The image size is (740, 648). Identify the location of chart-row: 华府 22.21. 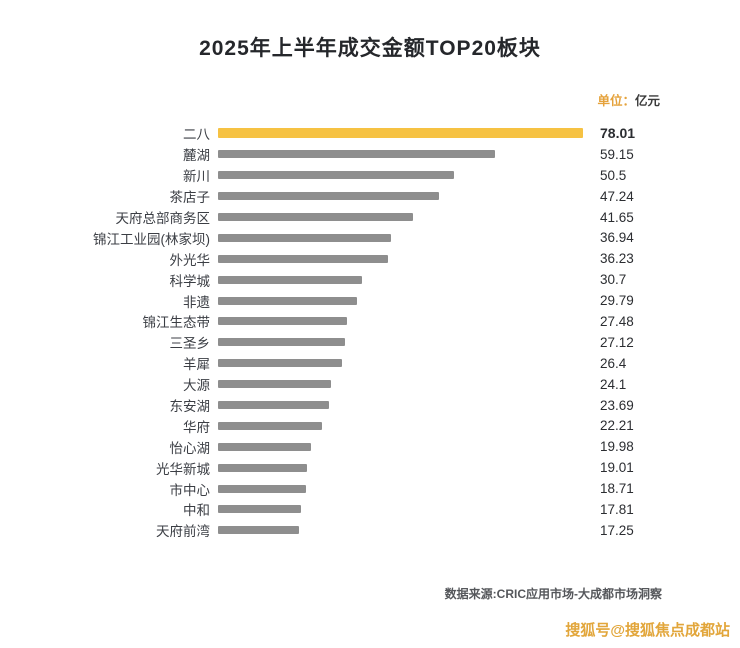
(397, 425).